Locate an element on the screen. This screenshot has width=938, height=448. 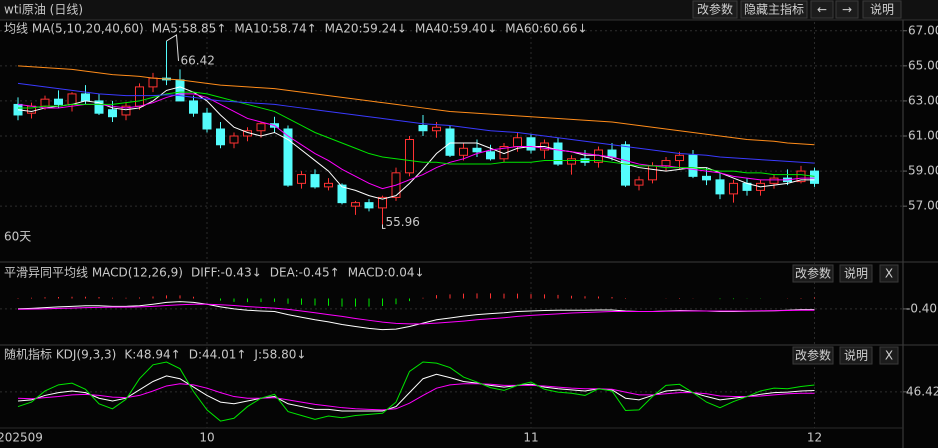
button-label: 隐藏主指标 is located at coordinates (774, 9).